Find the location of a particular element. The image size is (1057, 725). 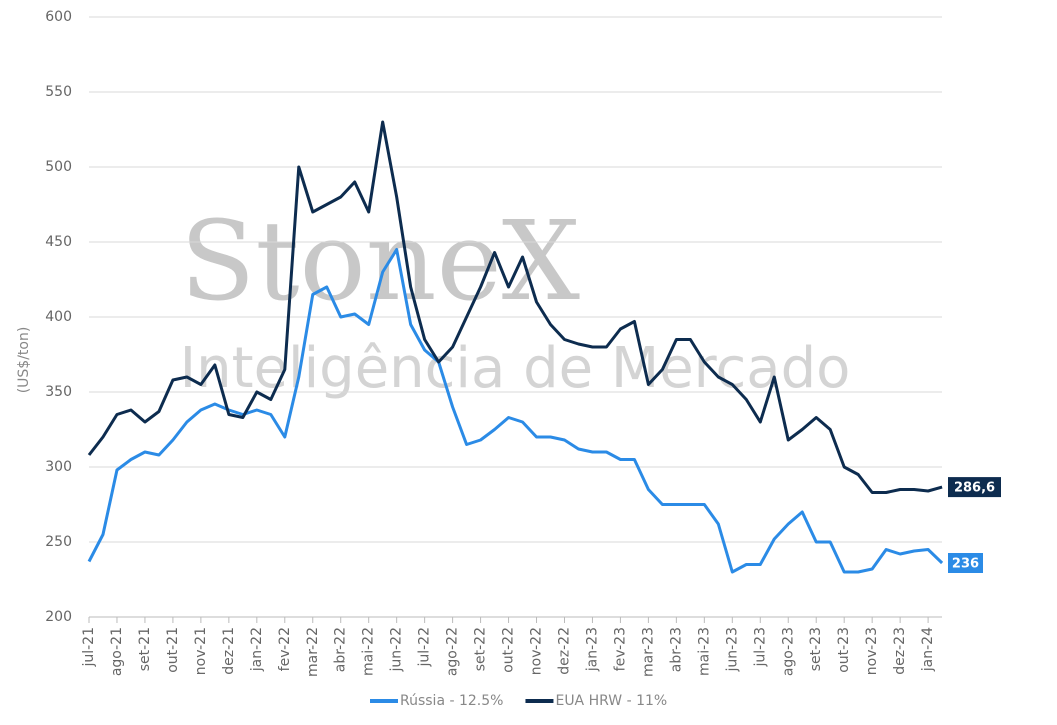

y-tick-label: 500 is located at coordinates (58, 167).